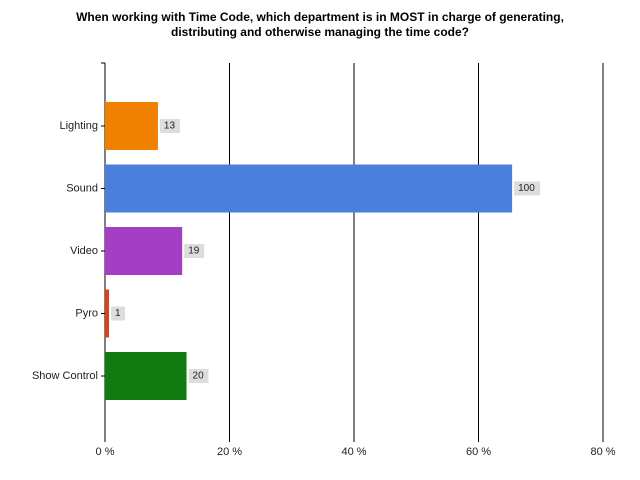  I want to click on value-label: 20, so click(199, 376).